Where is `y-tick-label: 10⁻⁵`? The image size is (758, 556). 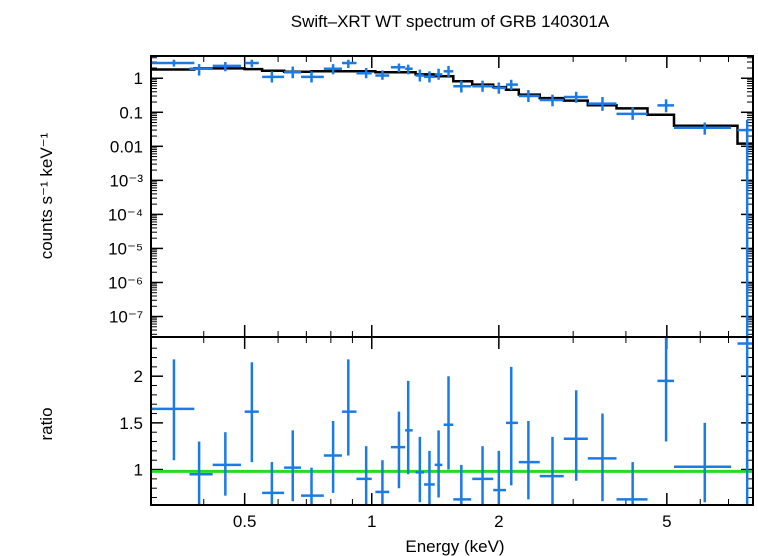 y-tick-label: 10⁻⁵ is located at coordinates (125, 248).